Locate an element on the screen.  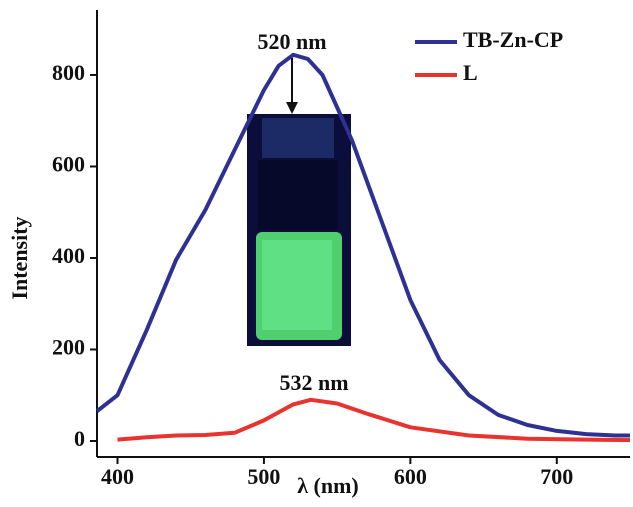
y-tick-label: 600 is located at coordinates (68, 164).